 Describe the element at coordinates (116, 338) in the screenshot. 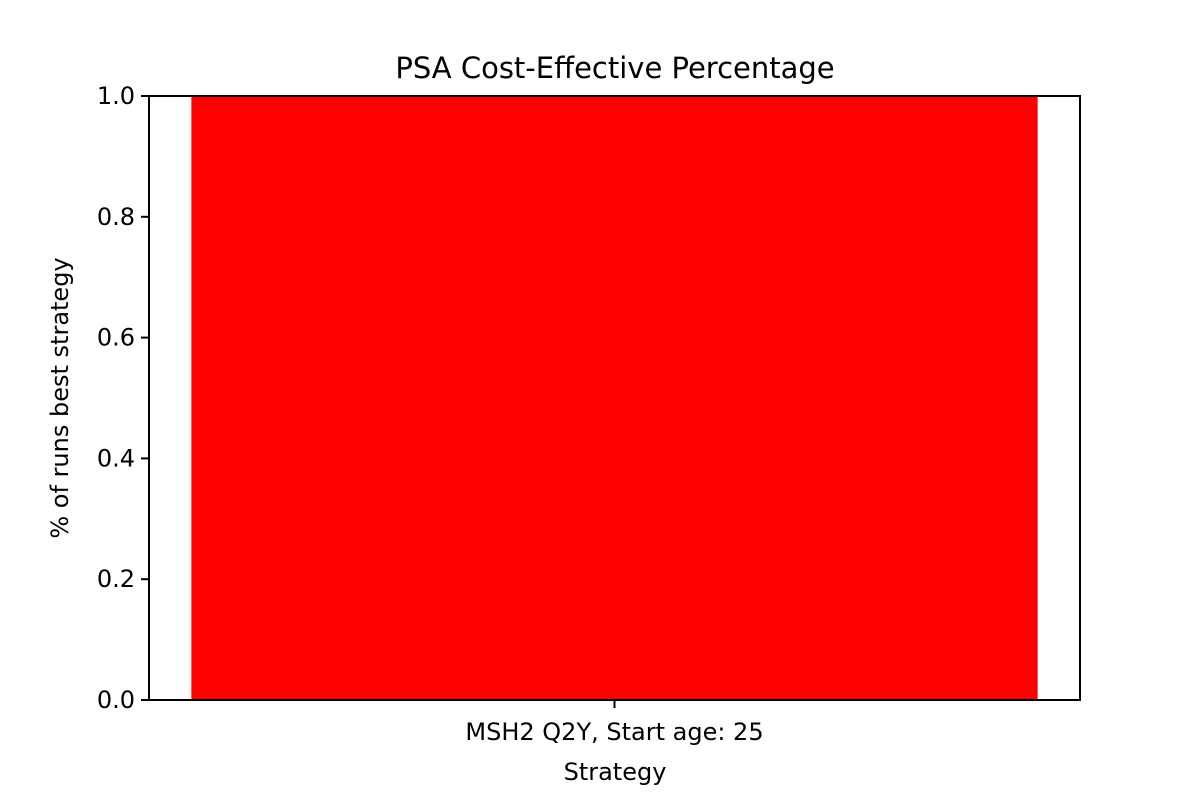

I see `y-tick-label: 0.6` at that location.